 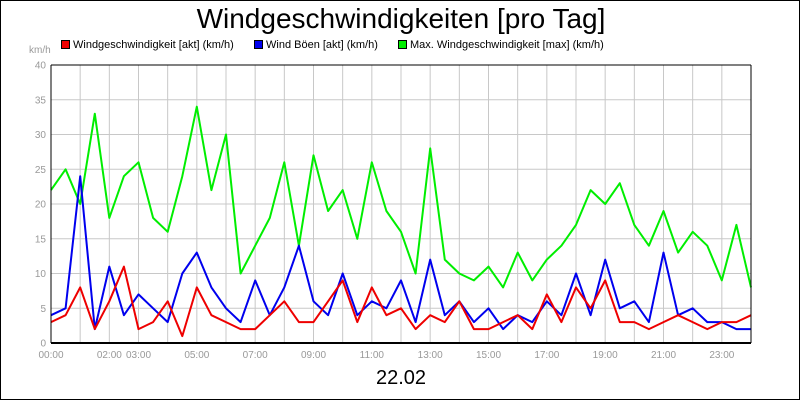 What do you see at coordinates (43, 344) in the screenshot?
I see `y-tick-label: 0` at bounding box center [43, 344].